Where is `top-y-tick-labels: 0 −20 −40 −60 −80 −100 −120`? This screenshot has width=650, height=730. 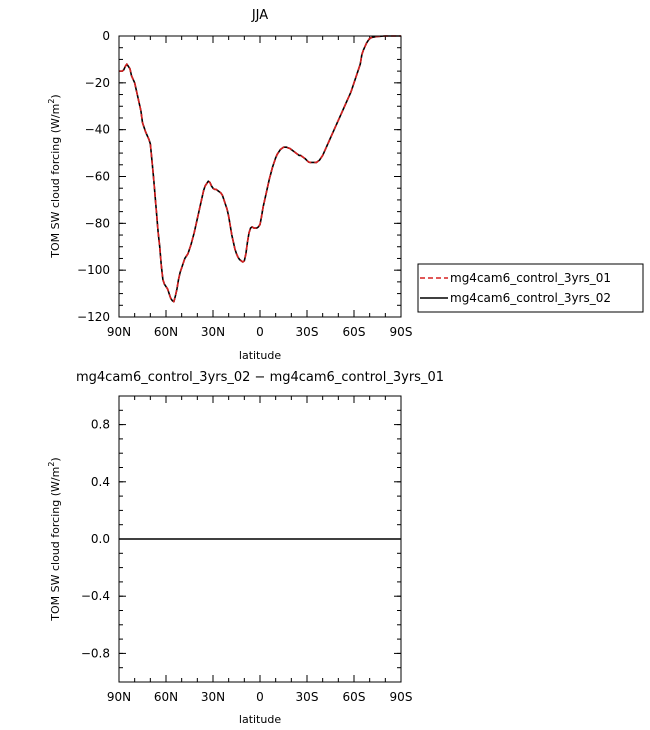
top-y-tick-labels: 0 −20 −40 −60 −80 −100 −120 is located at coordinates (93, 176).